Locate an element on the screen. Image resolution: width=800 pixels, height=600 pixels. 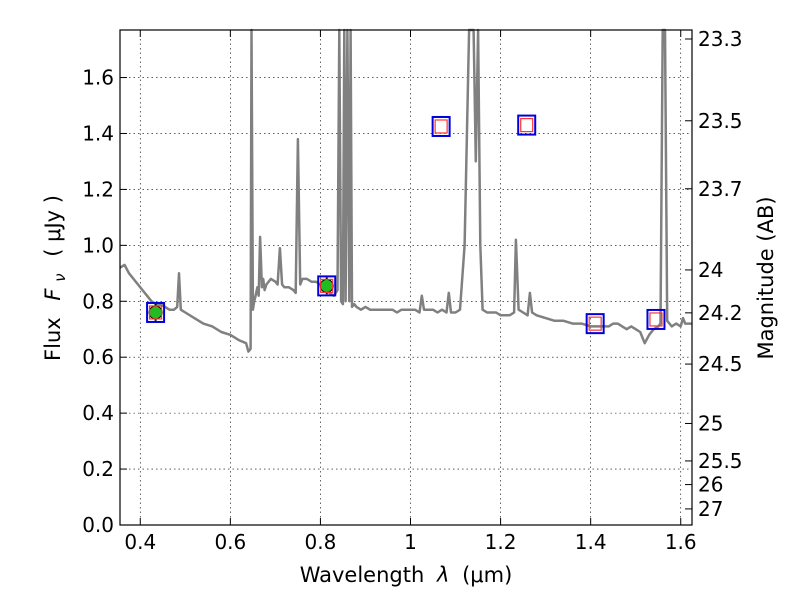
y-axis-label: Flux F ν ( μJy ) is located at coordinates (55, 278).